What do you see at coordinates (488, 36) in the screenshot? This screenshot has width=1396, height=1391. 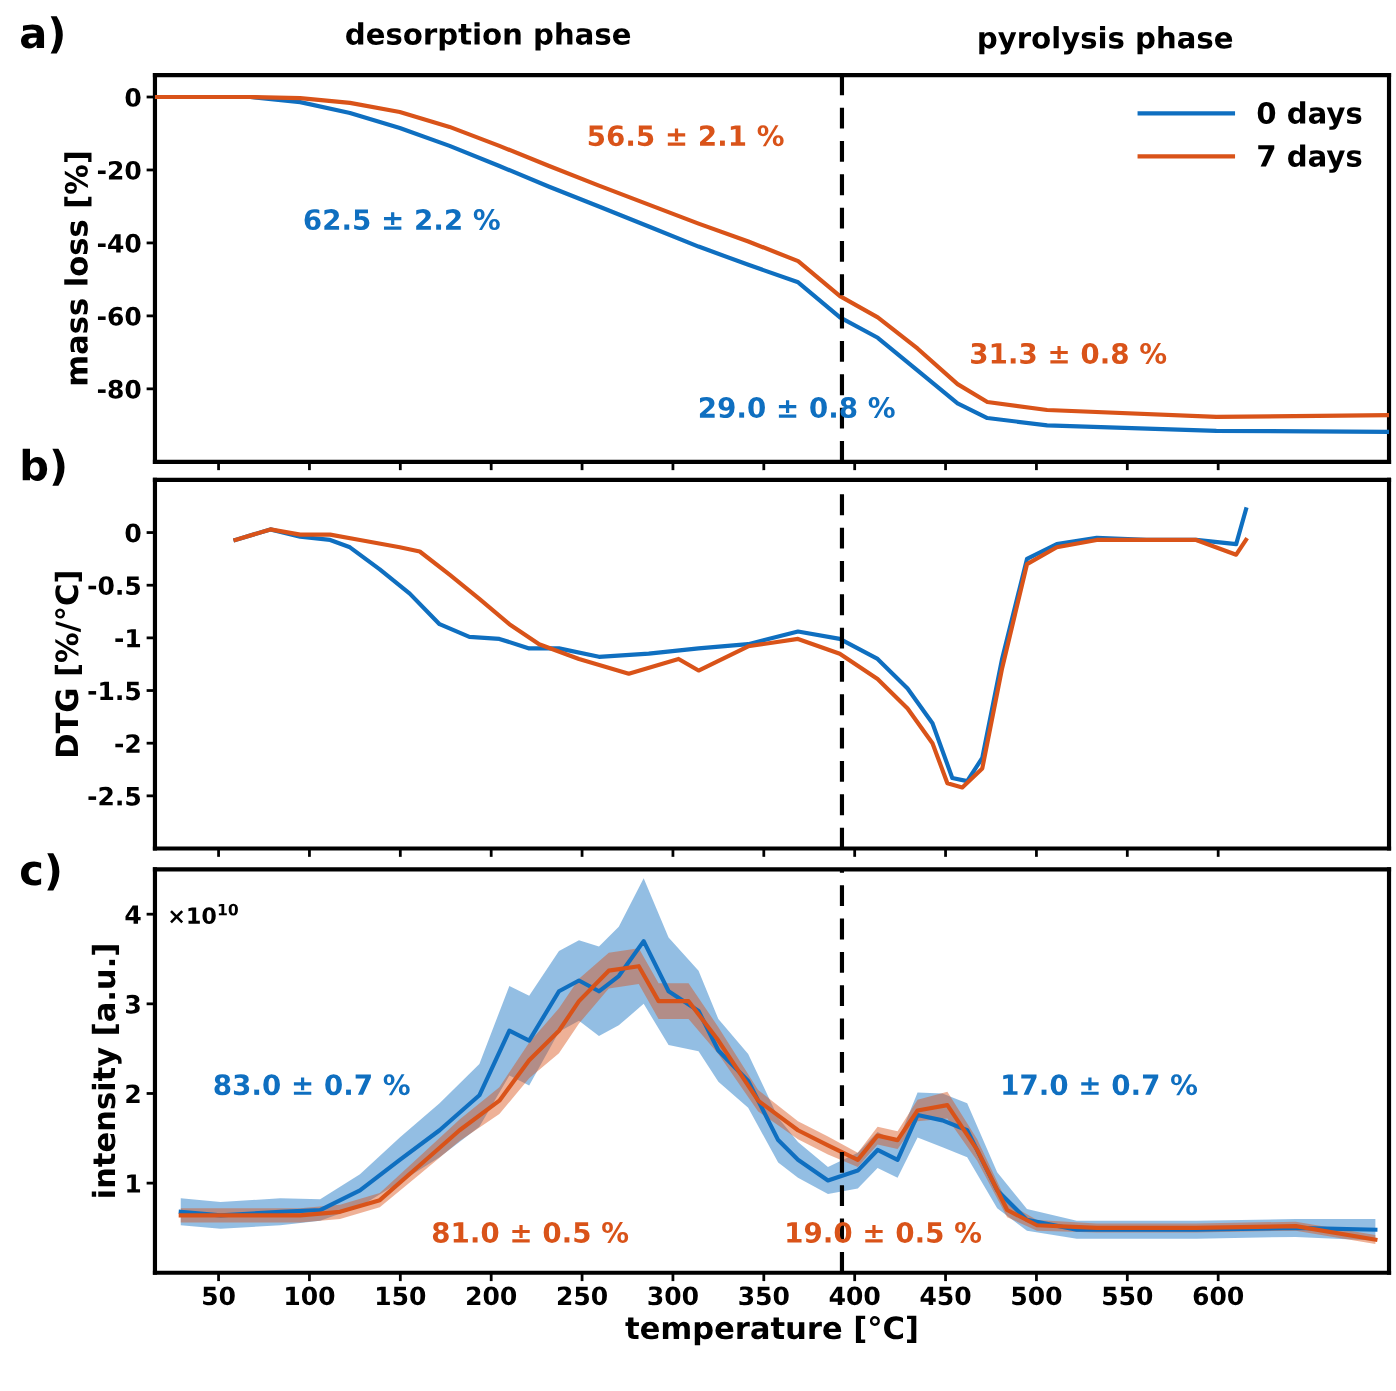 I see `text: desorption phase` at bounding box center [488, 36].